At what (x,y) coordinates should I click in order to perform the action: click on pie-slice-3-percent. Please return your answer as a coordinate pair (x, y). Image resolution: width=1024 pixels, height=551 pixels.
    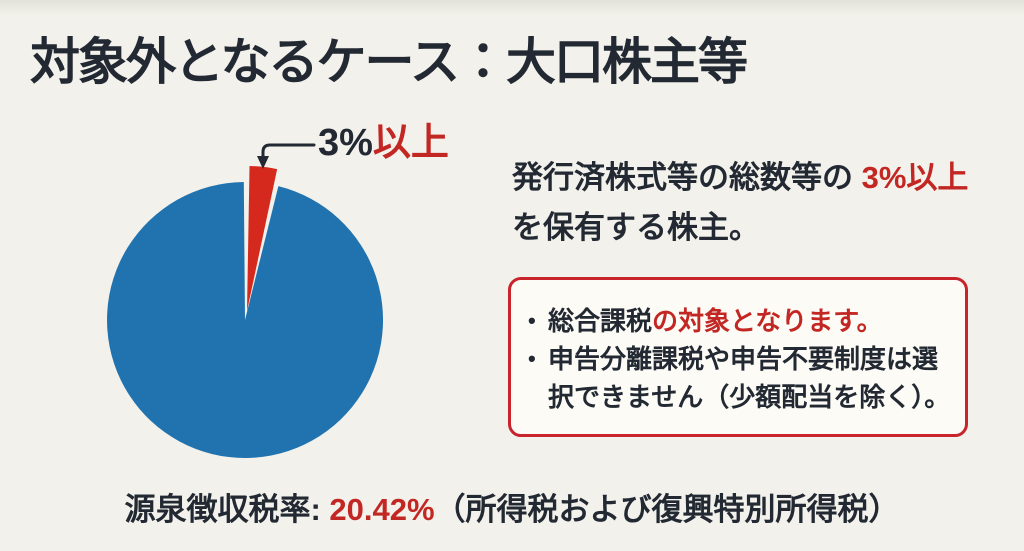
    Looking at the image, I should click on (262, 238).